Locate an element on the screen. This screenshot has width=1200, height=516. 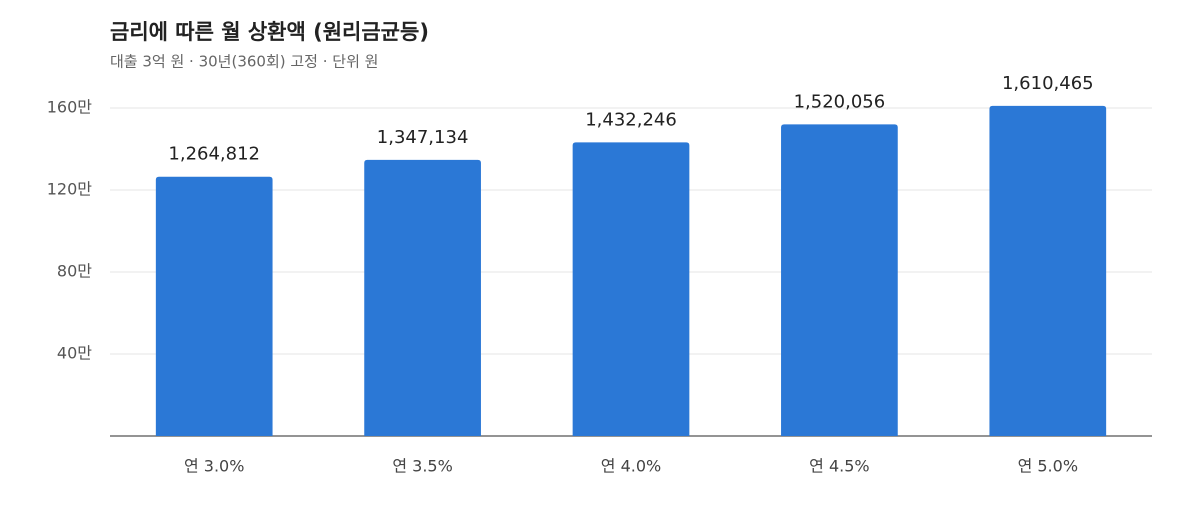
x-tick-label: 연 5.0% is located at coordinates (1048, 466).